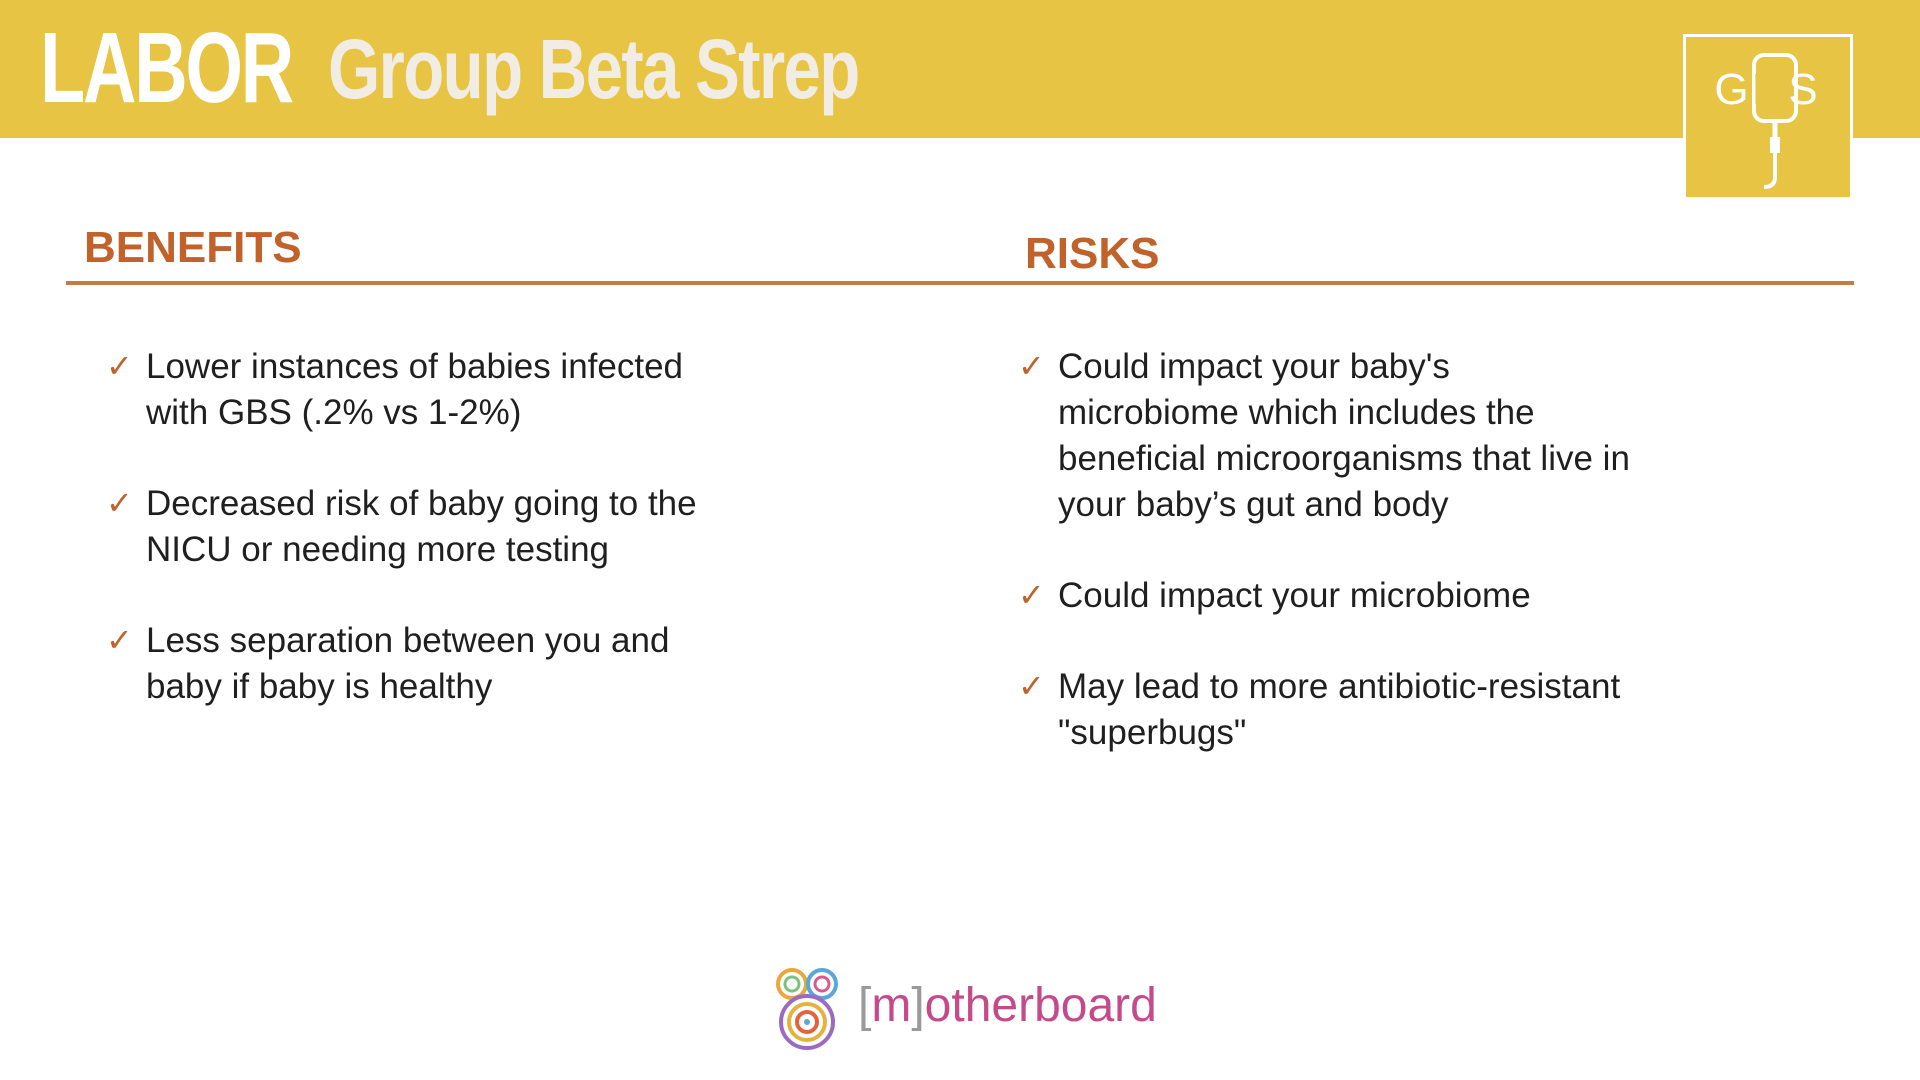  I want to click on risk-item: ✓ Could impact your microbiome, so click(1328, 596).